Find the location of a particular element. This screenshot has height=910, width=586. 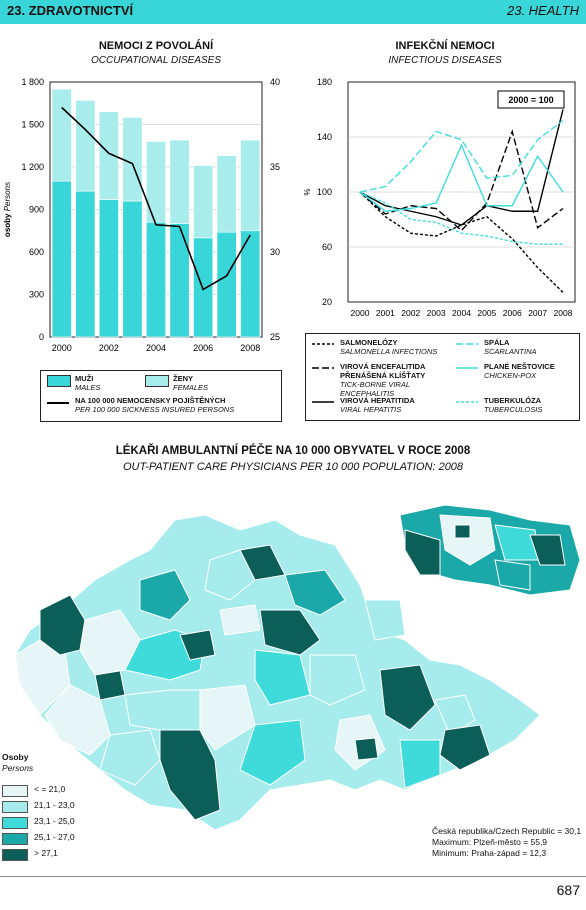

legend-label: TUBERKULÓZA is located at coordinates (513, 400).